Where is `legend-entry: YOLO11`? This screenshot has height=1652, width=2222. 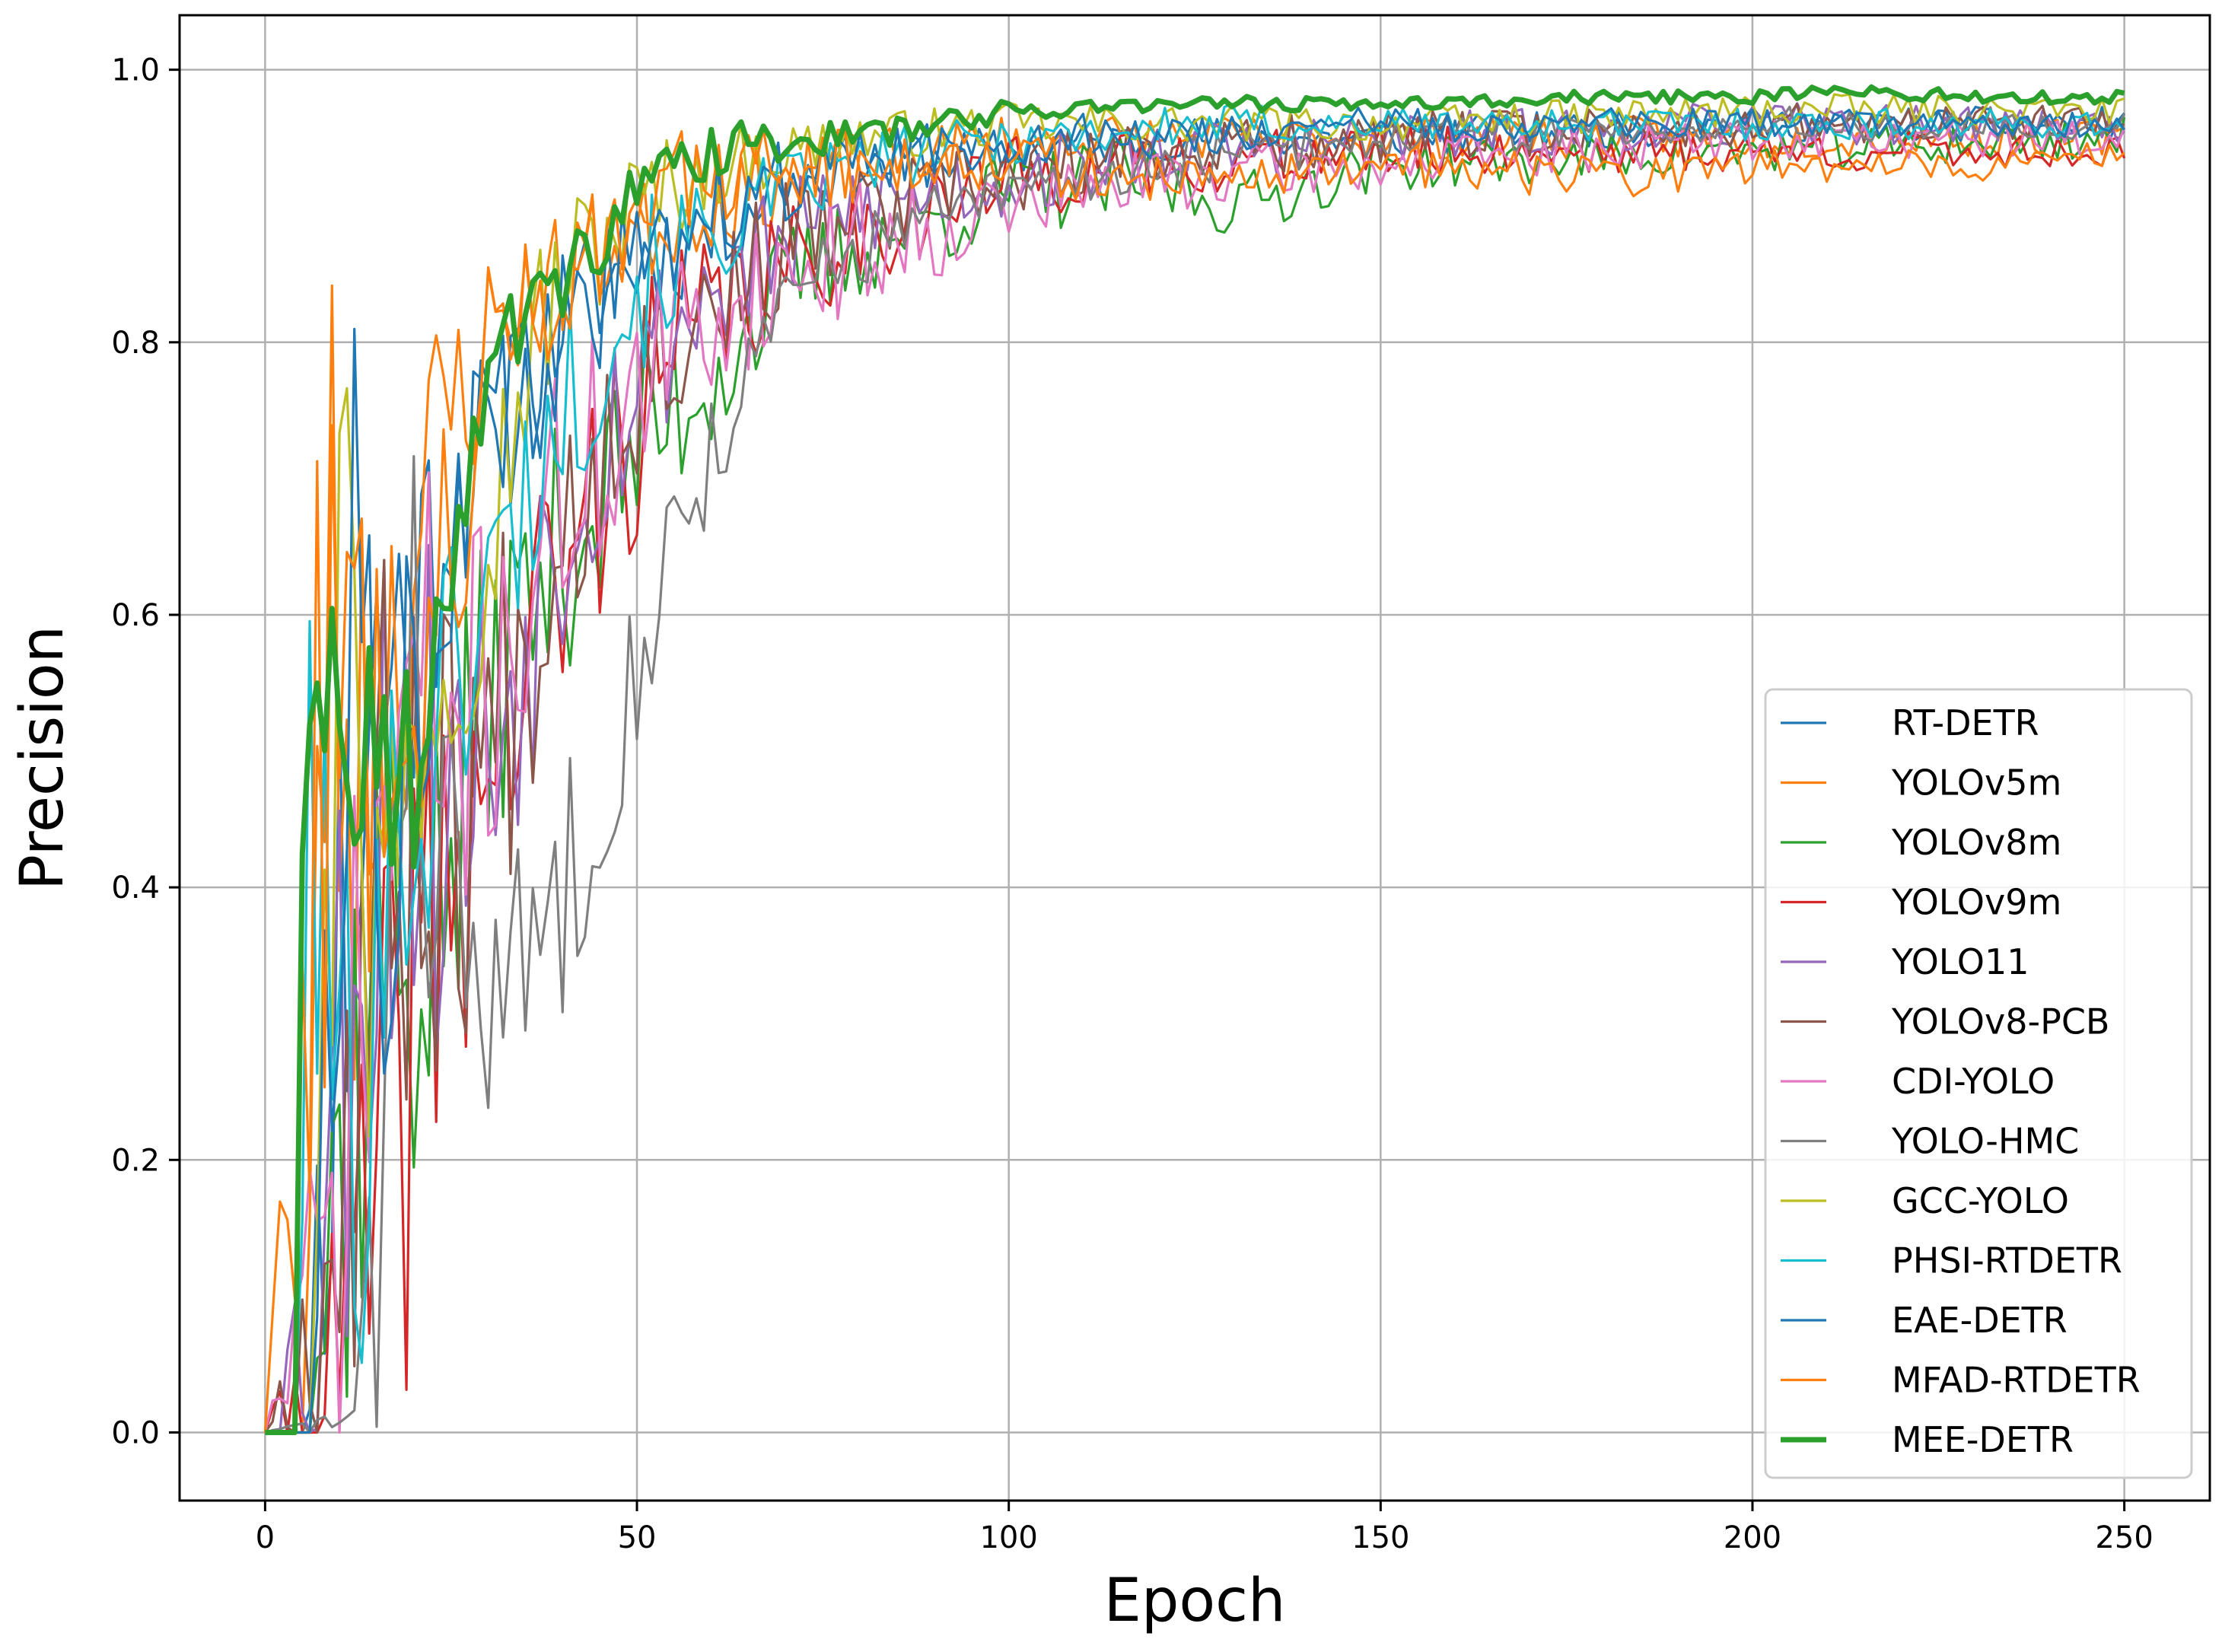
legend-entry: YOLO11 is located at coordinates (1960, 961).